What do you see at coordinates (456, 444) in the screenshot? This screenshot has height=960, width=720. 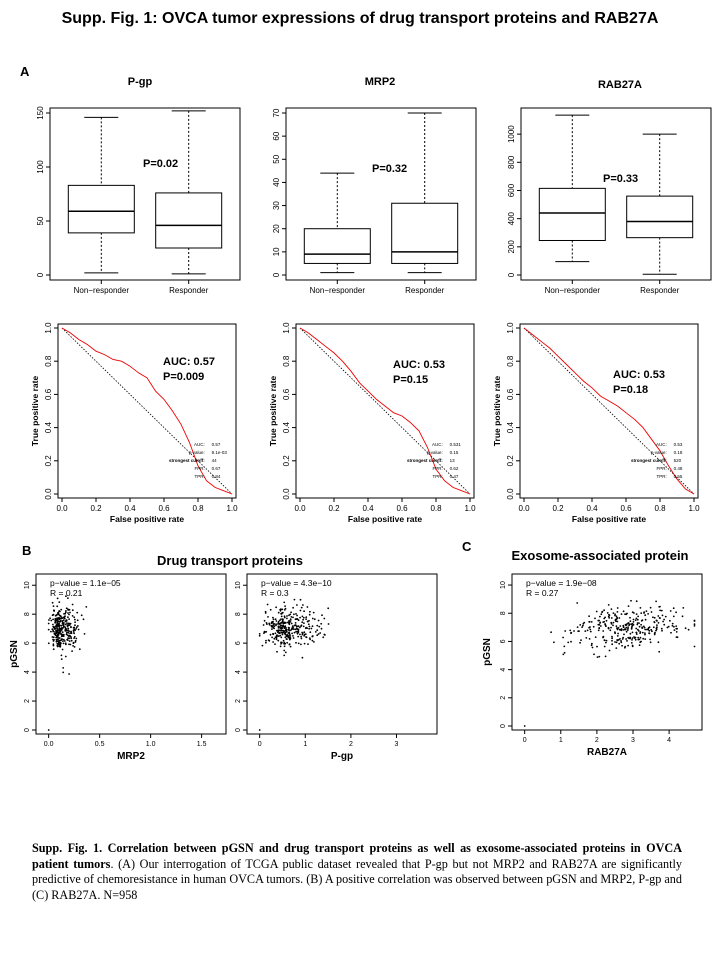 I see `roc-legend-value: 0.531` at bounding box center [456, 444].